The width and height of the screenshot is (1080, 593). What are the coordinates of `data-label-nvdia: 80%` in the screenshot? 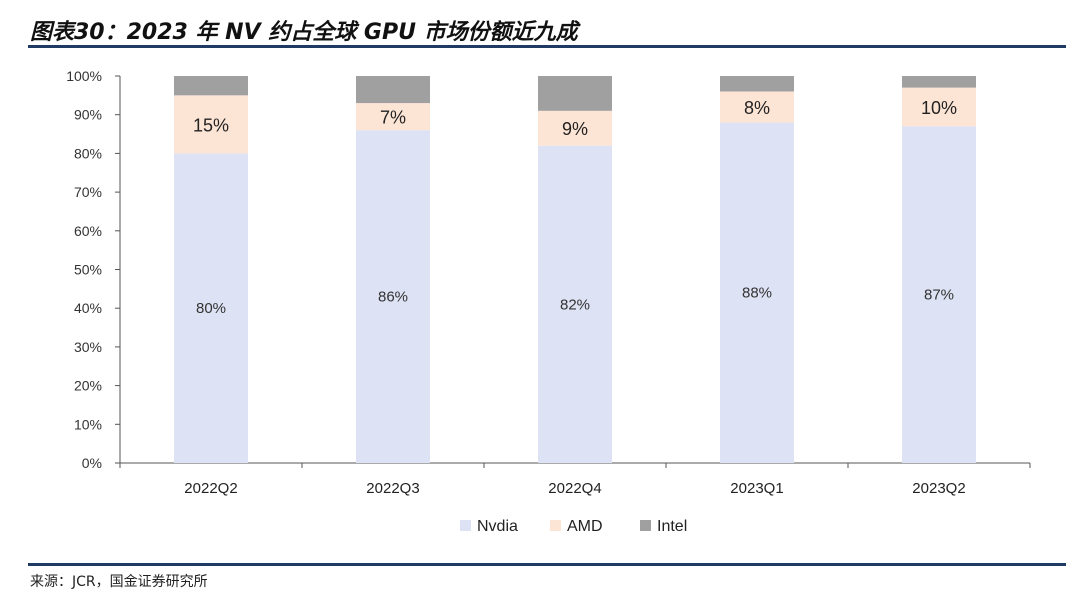 It's located at (211, 308).